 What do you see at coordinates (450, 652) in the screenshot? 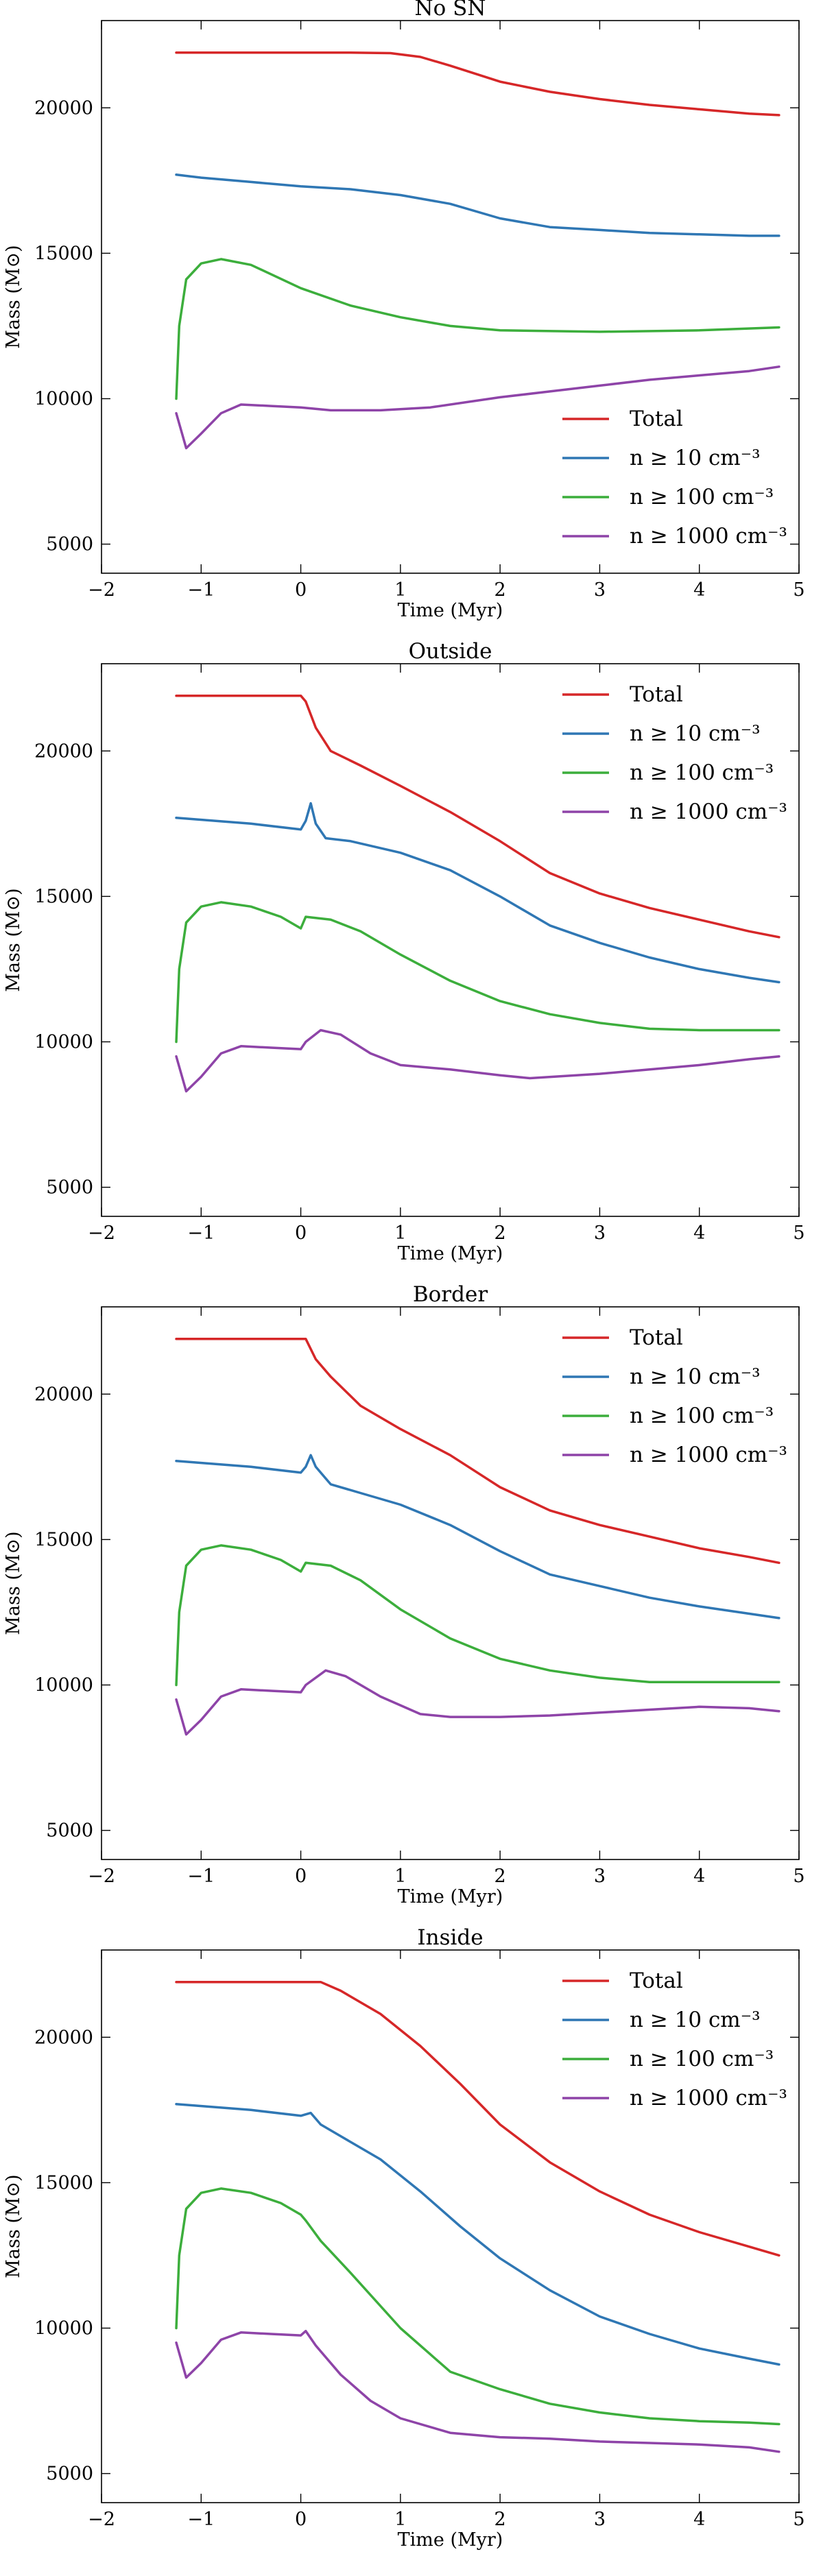
I see `chart-title: Outside` at bounding box center [450, 652].